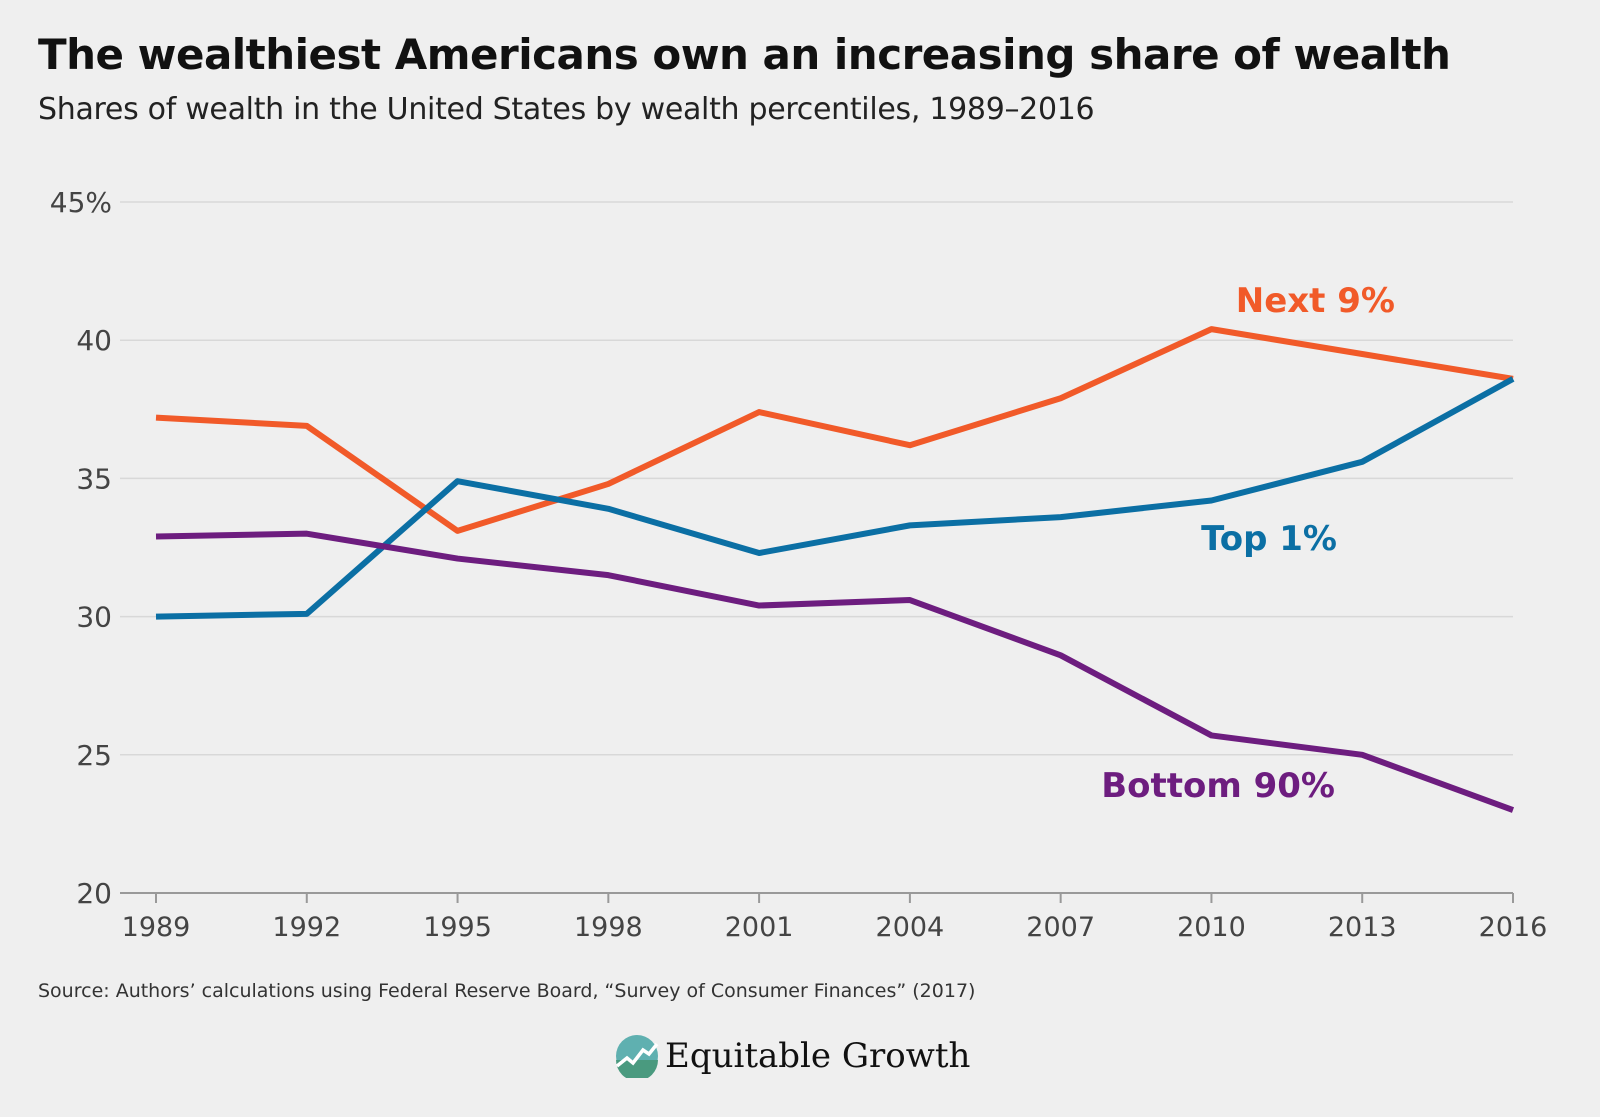 The width and height of the screenshot is (1600, 1117). What do you see at coordinates (1513, 927) in the screenshot?
I see `x-tick-label: 2016` at bounding box center [1513, 927].